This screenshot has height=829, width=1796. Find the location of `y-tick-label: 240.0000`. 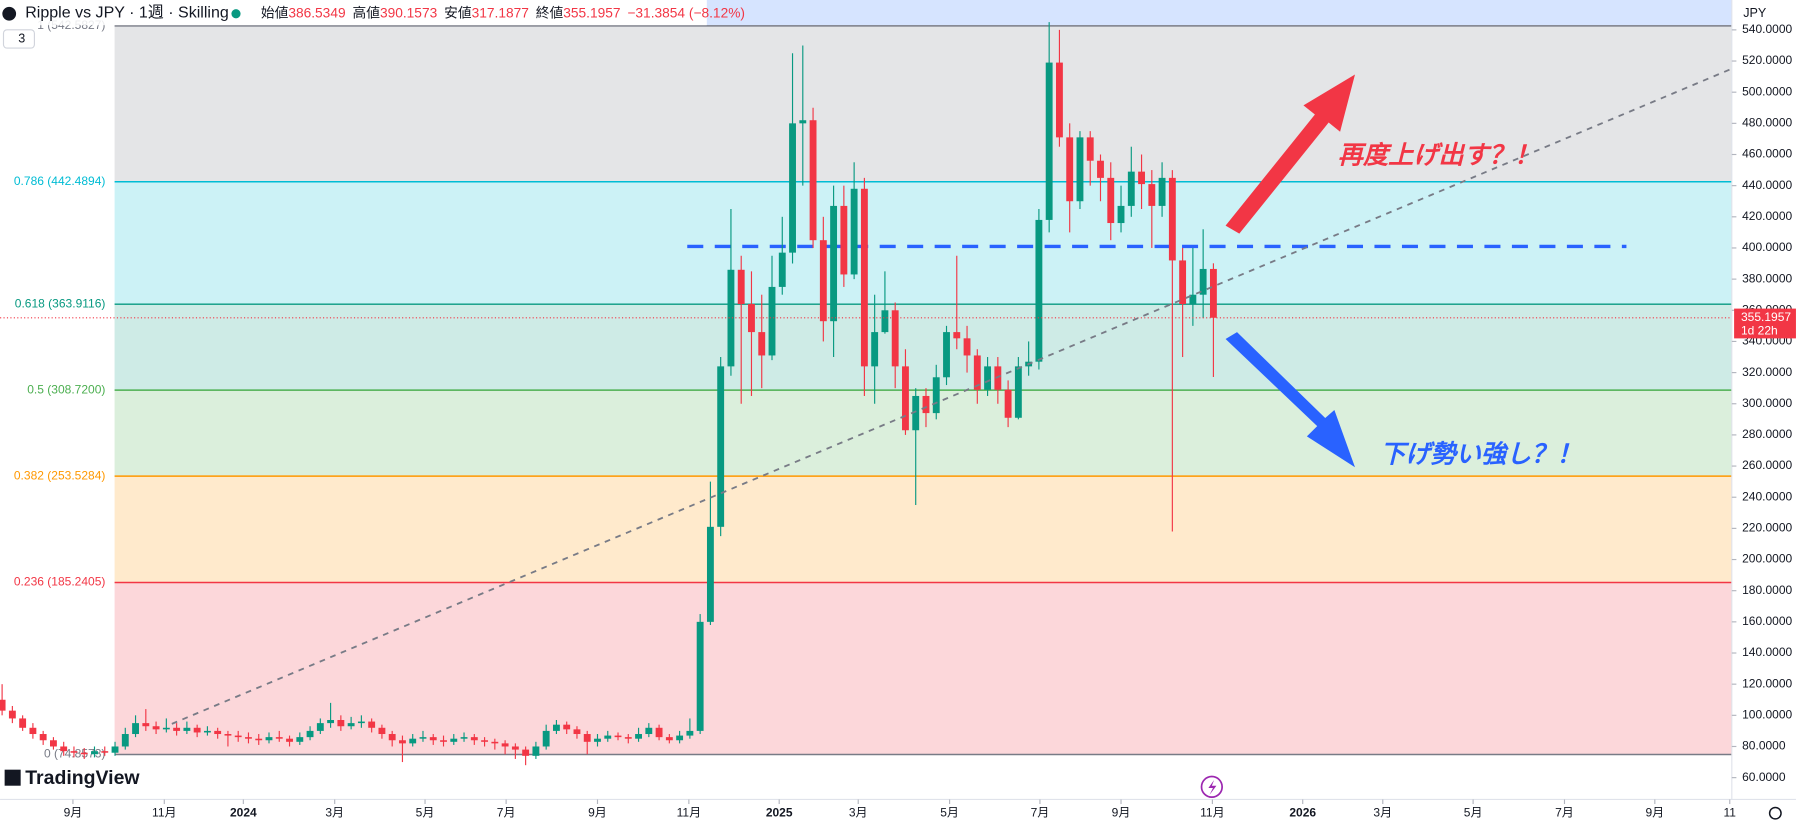

y-tick-label: 240.0000 is located at coordinates (1767, 496).